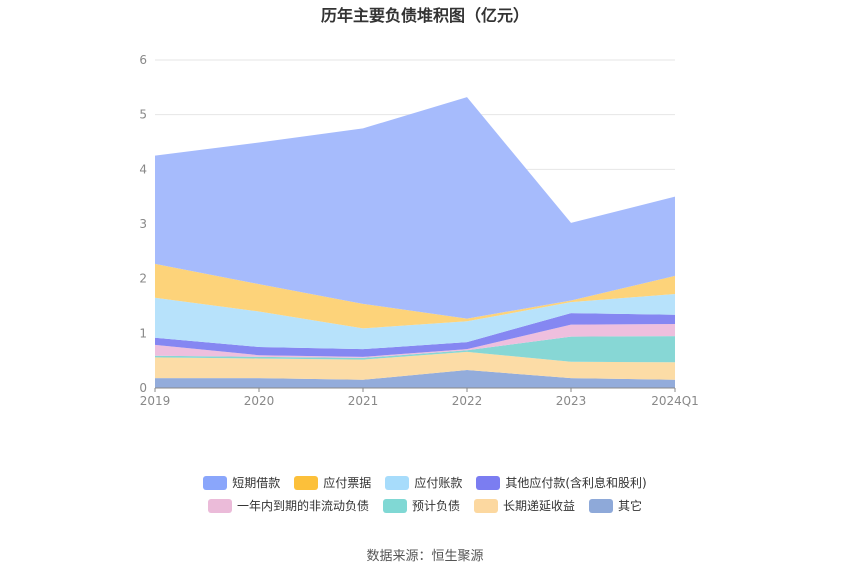 Image resolution: width=850 pixels, height=575 pixels. I want to click on y-tick-label: 6, so click(143, 60).